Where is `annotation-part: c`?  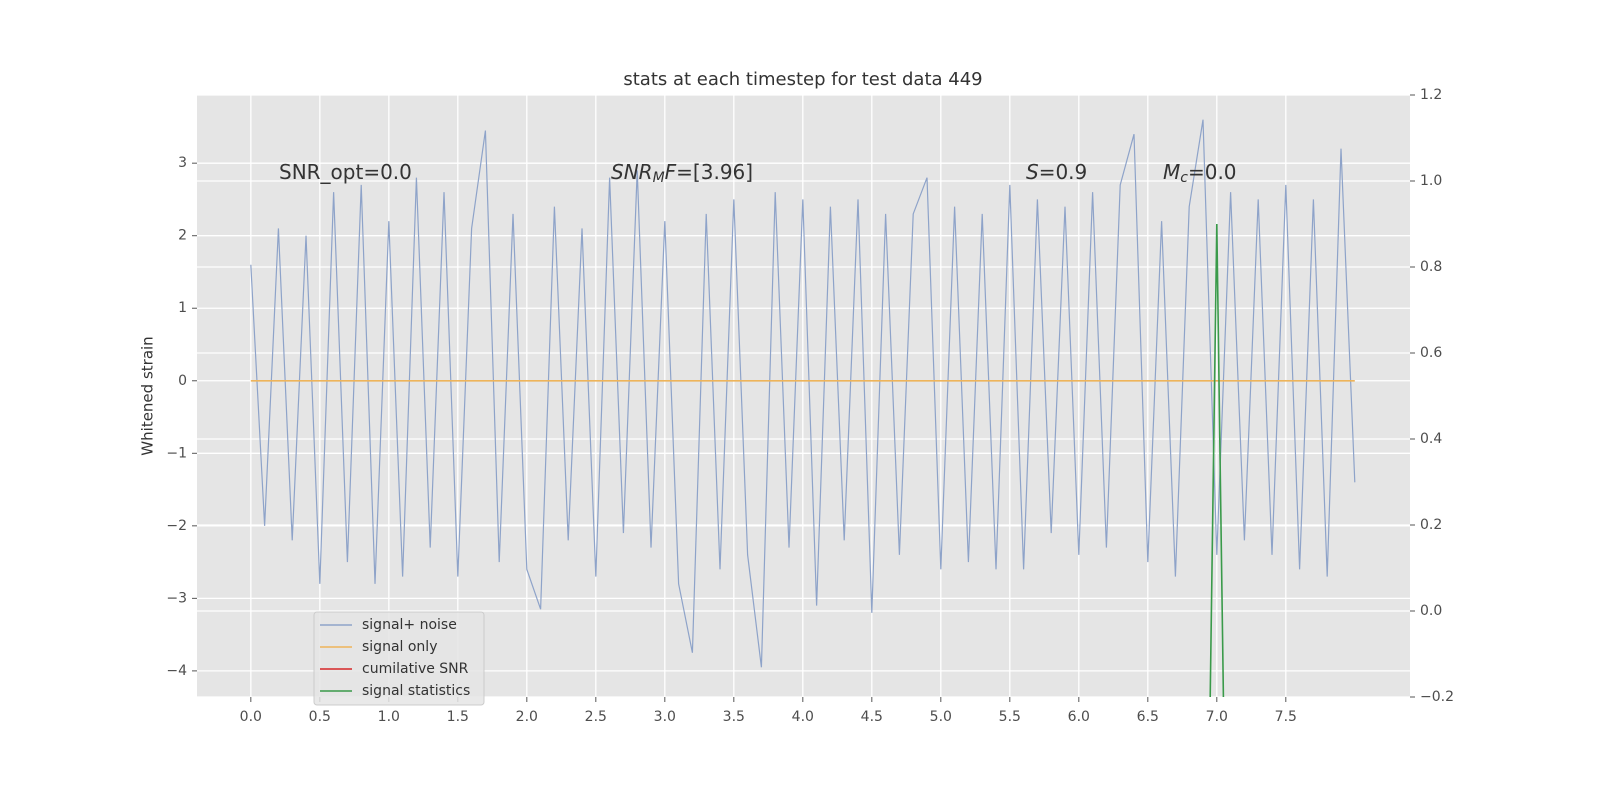
annotation-part: c is located at coordinates (1184, 178).